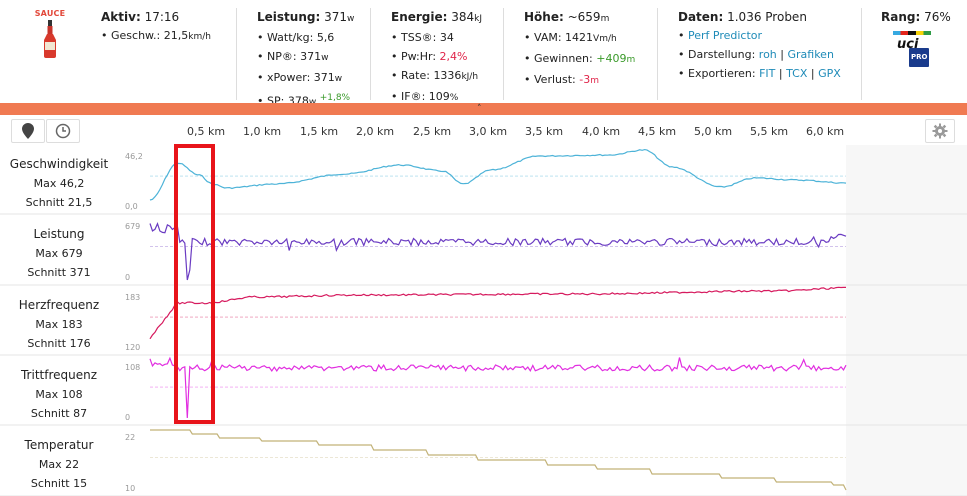  I want to click on darstellung-grafiken-link: Grafiken, so click(810, 54).